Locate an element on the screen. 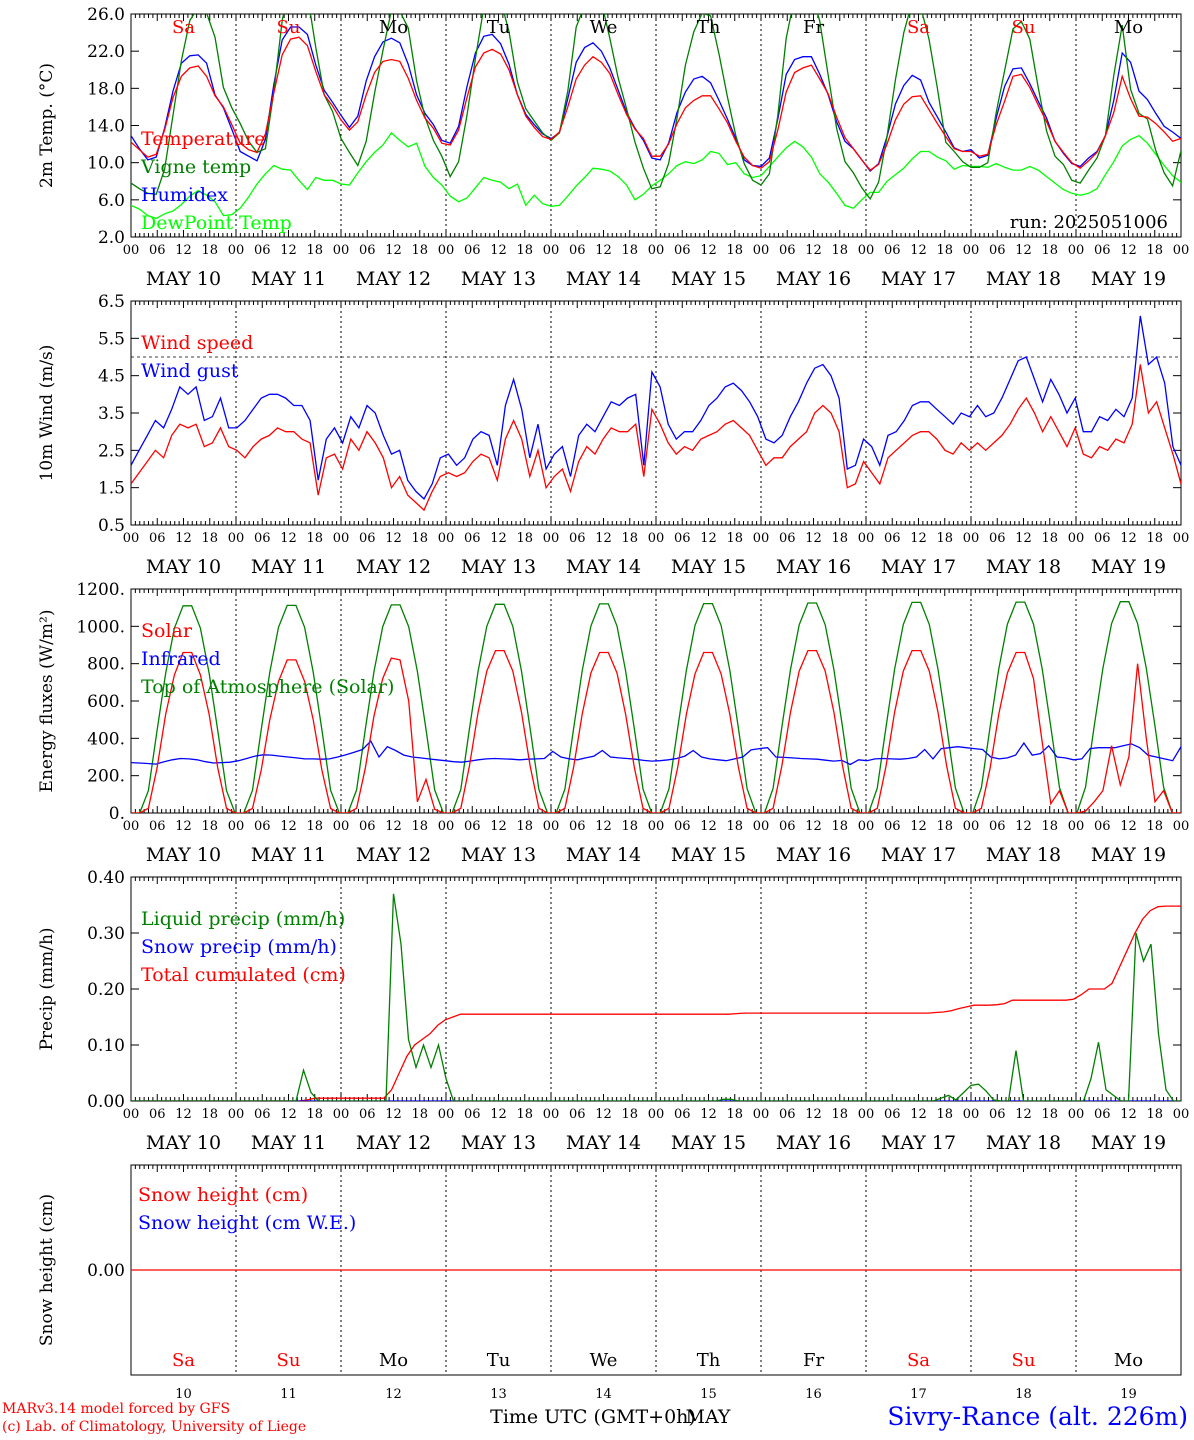 Image resolution: width=1194 pixels, height=1440 pixels. date-label: MAY 17 is located at coordinates (918, 279).